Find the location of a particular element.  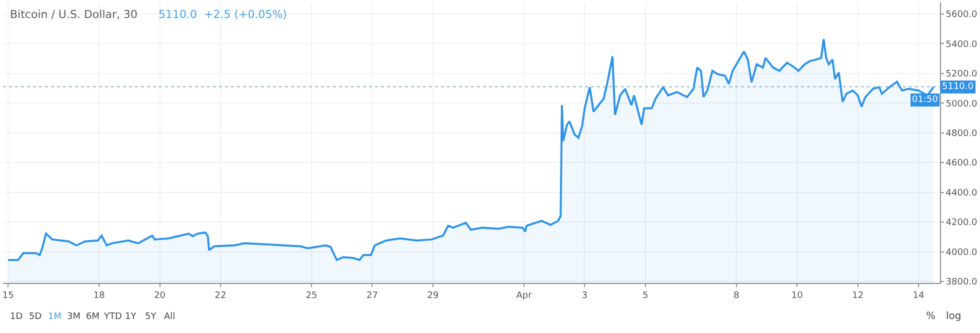

x-tick-label: 14 is located at coordinates (918, 295).